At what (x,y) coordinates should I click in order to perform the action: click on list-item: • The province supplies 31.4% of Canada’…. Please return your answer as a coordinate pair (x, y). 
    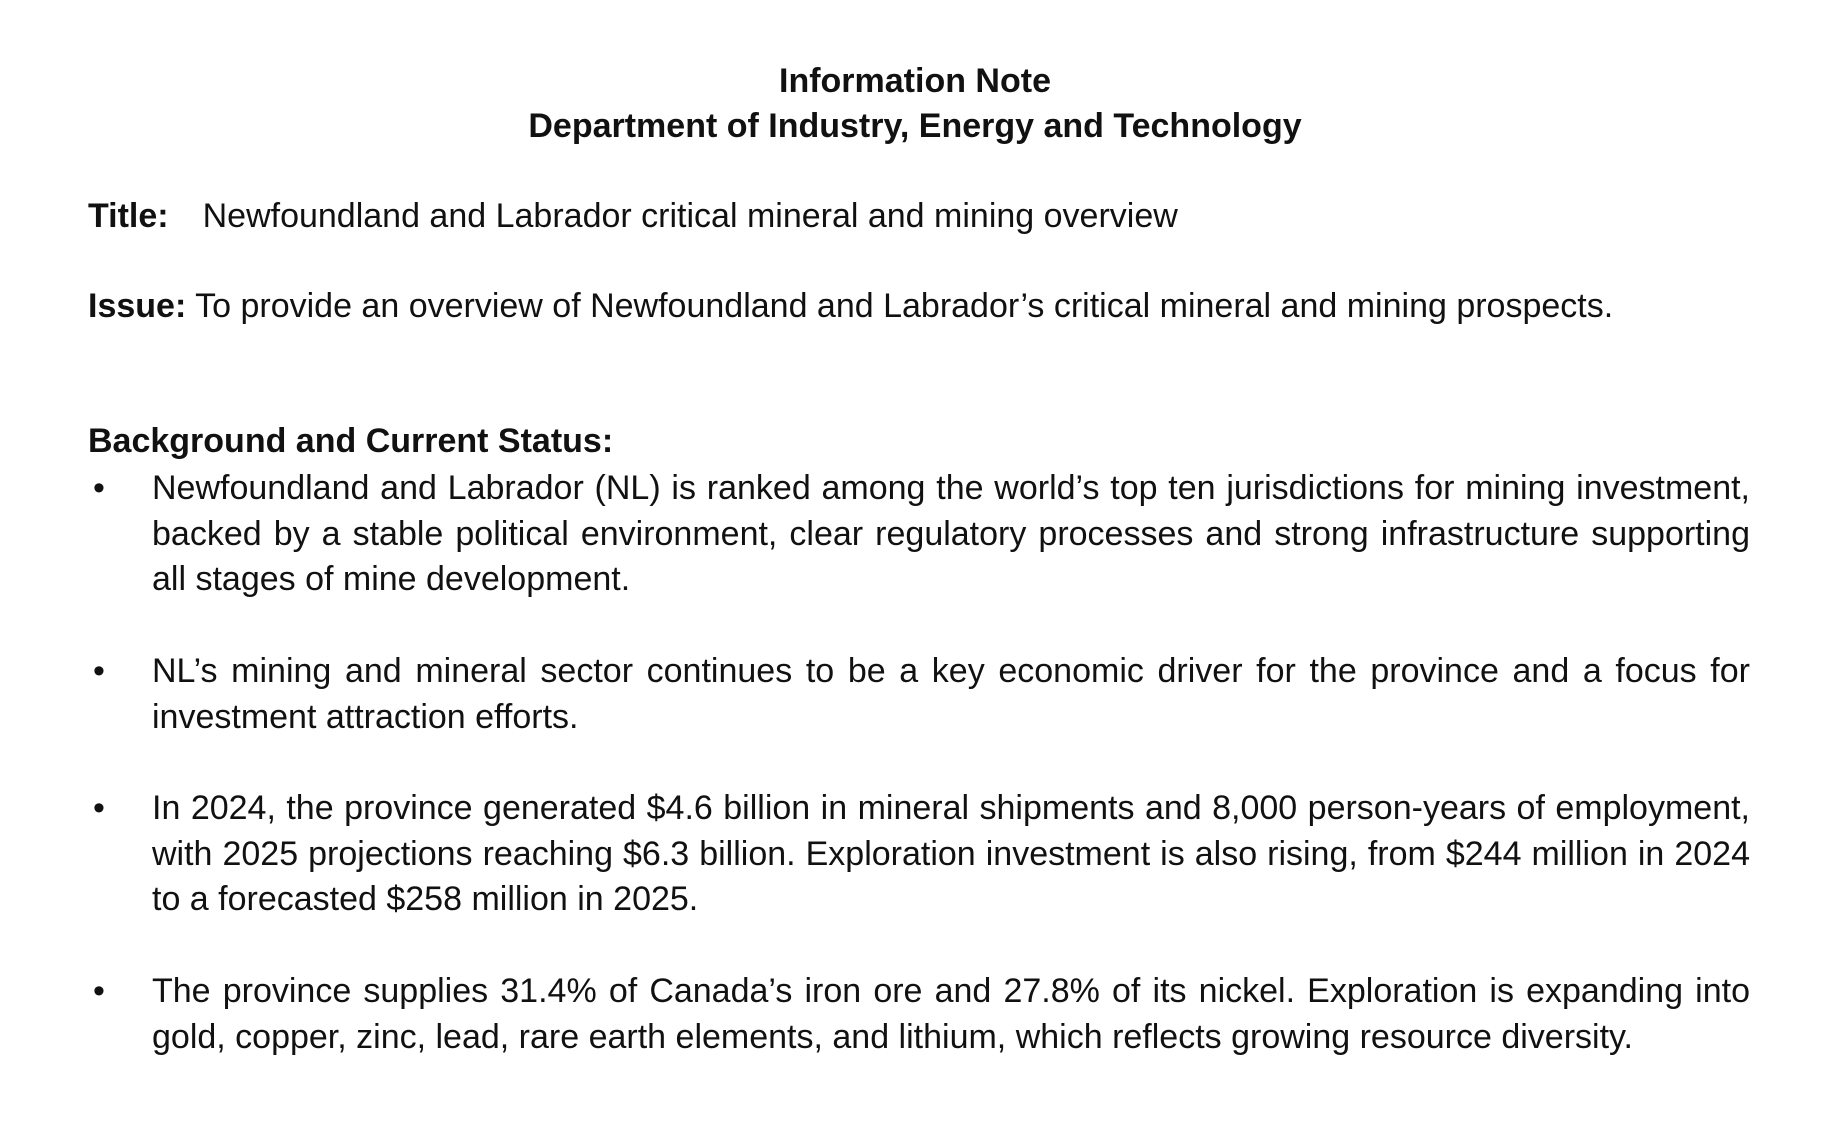
    Looking at the image, I should click on (919, 1014).